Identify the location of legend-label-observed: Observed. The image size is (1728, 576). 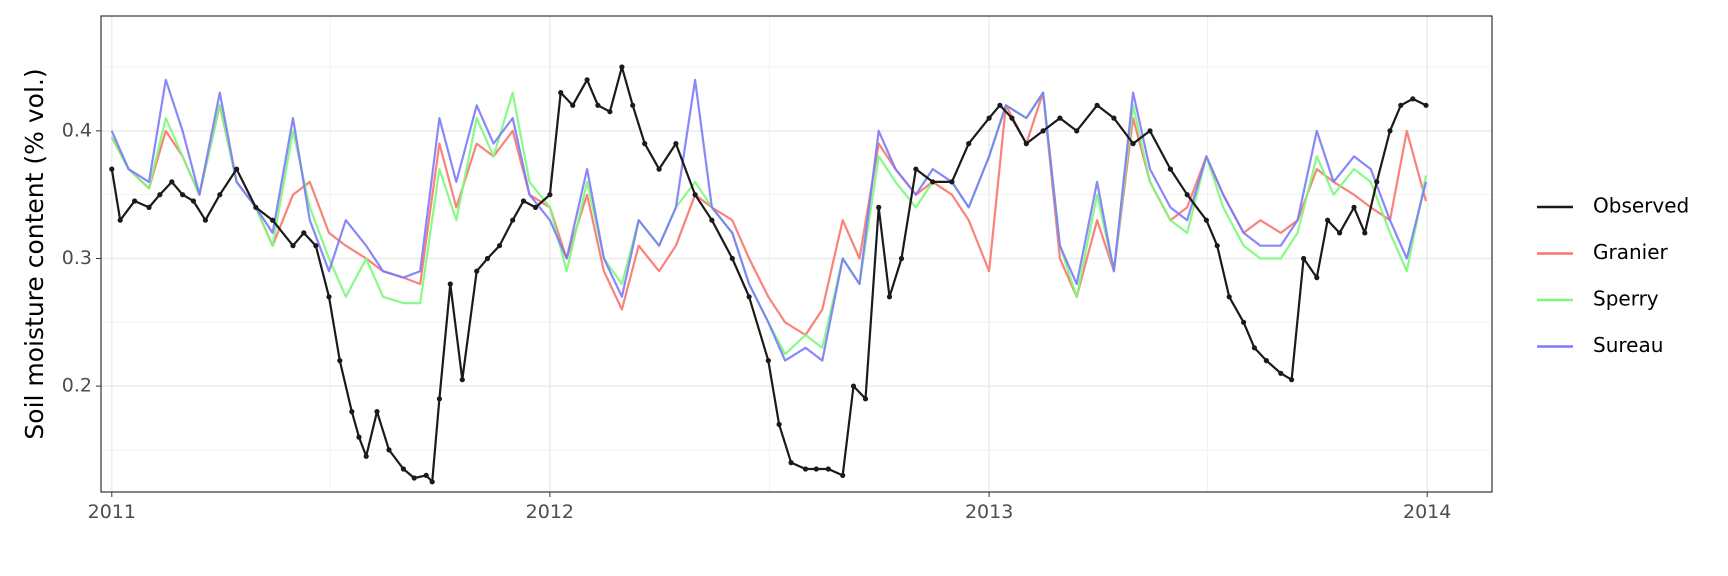
(1641, 206).